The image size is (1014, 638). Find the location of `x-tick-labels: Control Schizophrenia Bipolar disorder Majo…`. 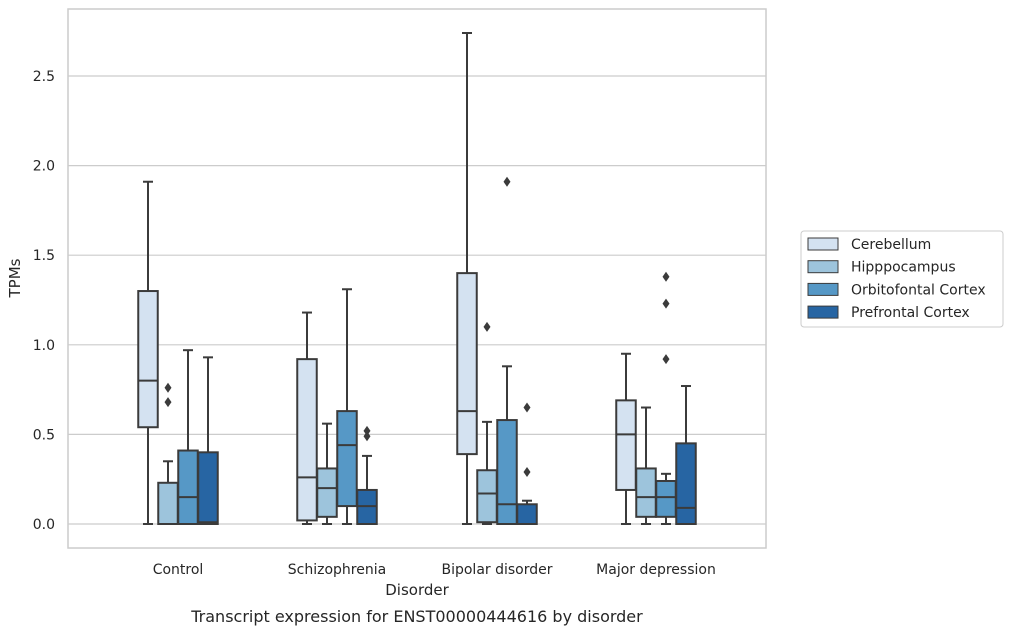

x-tick-labels: Control Schizophrenia Bipolar disorder Majo… is located at coordinates (434, 570).